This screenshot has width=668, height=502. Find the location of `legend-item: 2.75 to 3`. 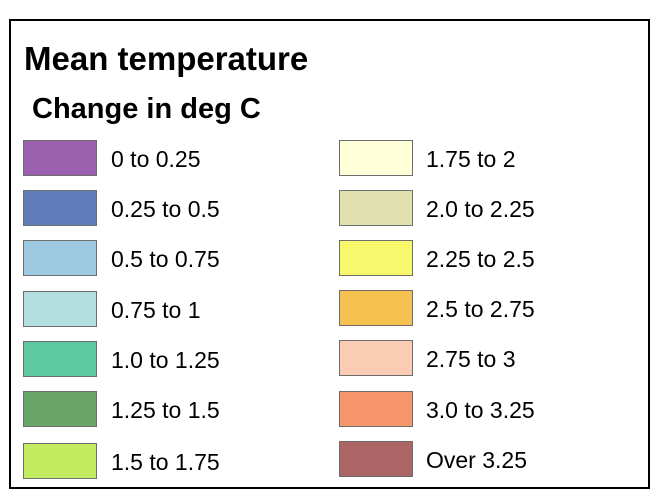

legend-item: 2.75 to 3 is located at coordinates (489, 359).